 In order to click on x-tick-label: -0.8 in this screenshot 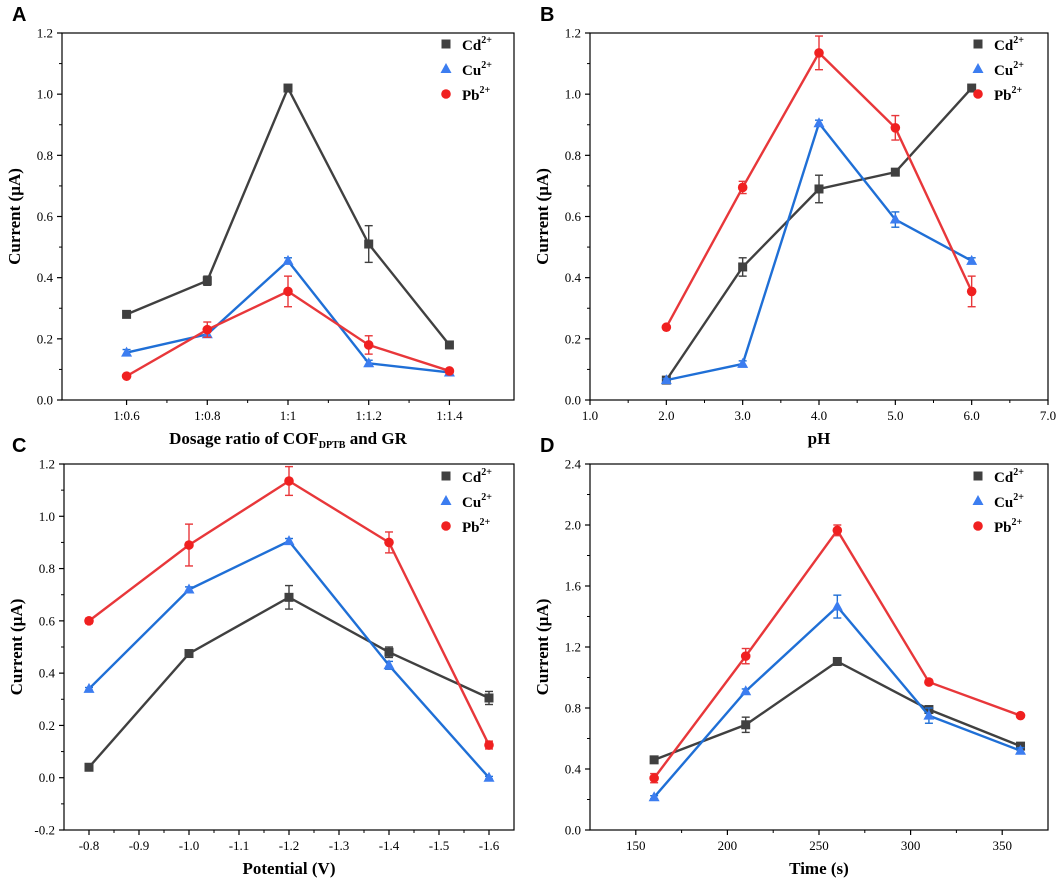, I will do `click(89, 845)`.